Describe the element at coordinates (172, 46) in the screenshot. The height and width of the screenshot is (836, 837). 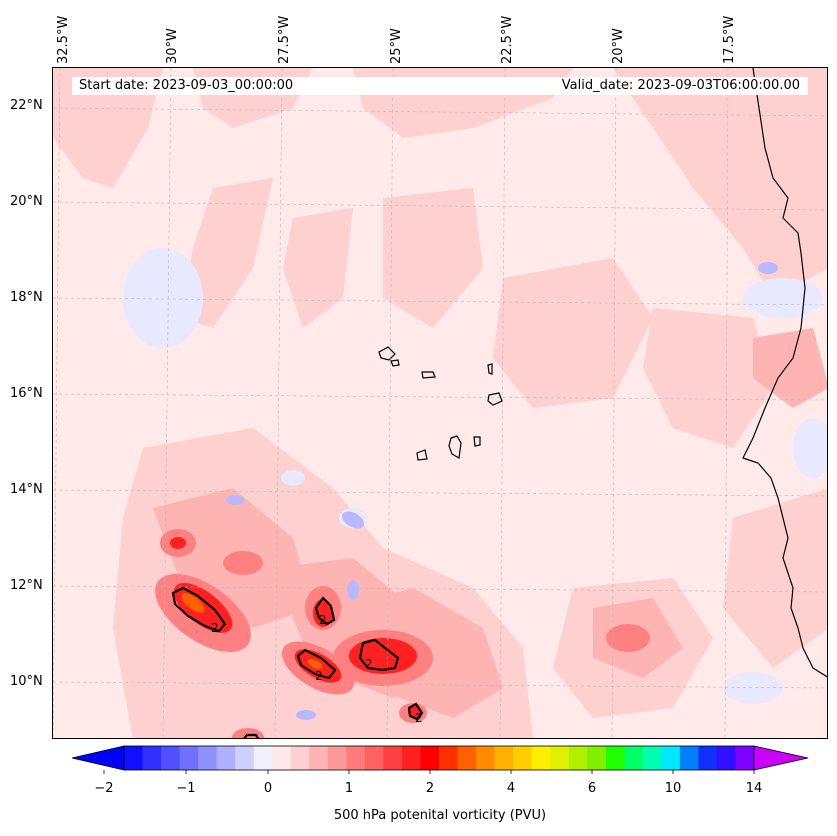
I see `longitude-label: 30°W` at that location.